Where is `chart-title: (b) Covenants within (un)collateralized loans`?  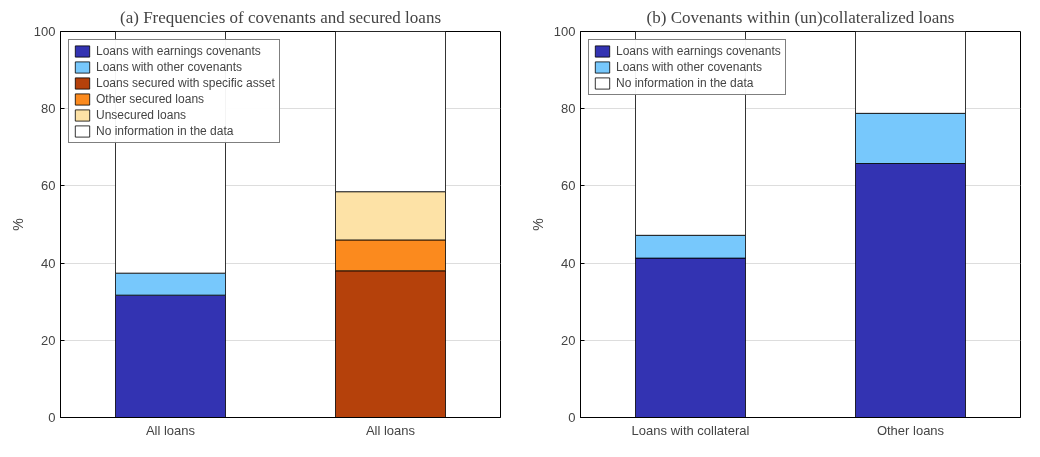 chart-title: (b) Covenants within (un)collateralized loans is located at coordinates (800, 17).